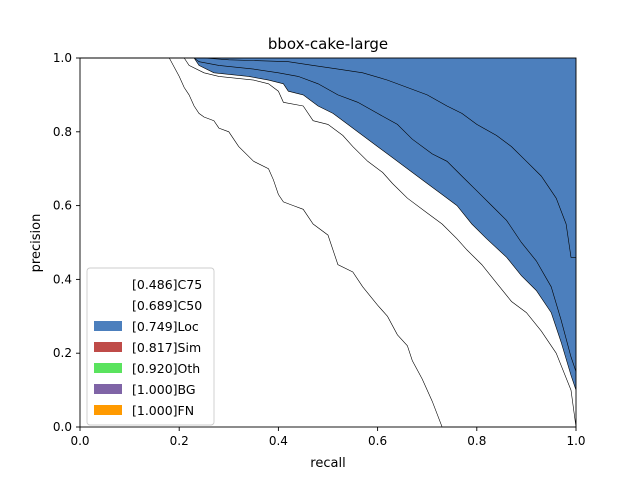 The width and height of the screenshot is (640, 480). I want to click on legend-swatch-sim, so click(108, 347).